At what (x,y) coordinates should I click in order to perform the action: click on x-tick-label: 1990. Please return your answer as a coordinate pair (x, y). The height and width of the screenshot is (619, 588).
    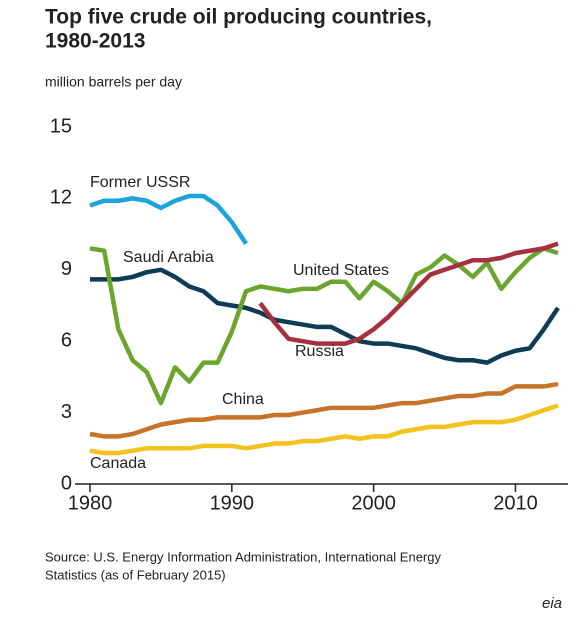
    Looking at the image, I should click on (232, 503).